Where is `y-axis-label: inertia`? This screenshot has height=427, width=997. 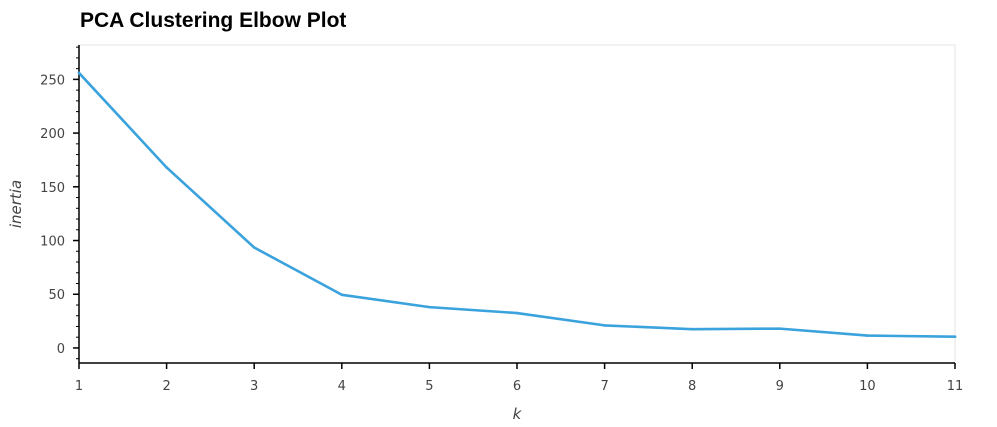 y-axis-label: inertia is located at coordinates (16, 204).